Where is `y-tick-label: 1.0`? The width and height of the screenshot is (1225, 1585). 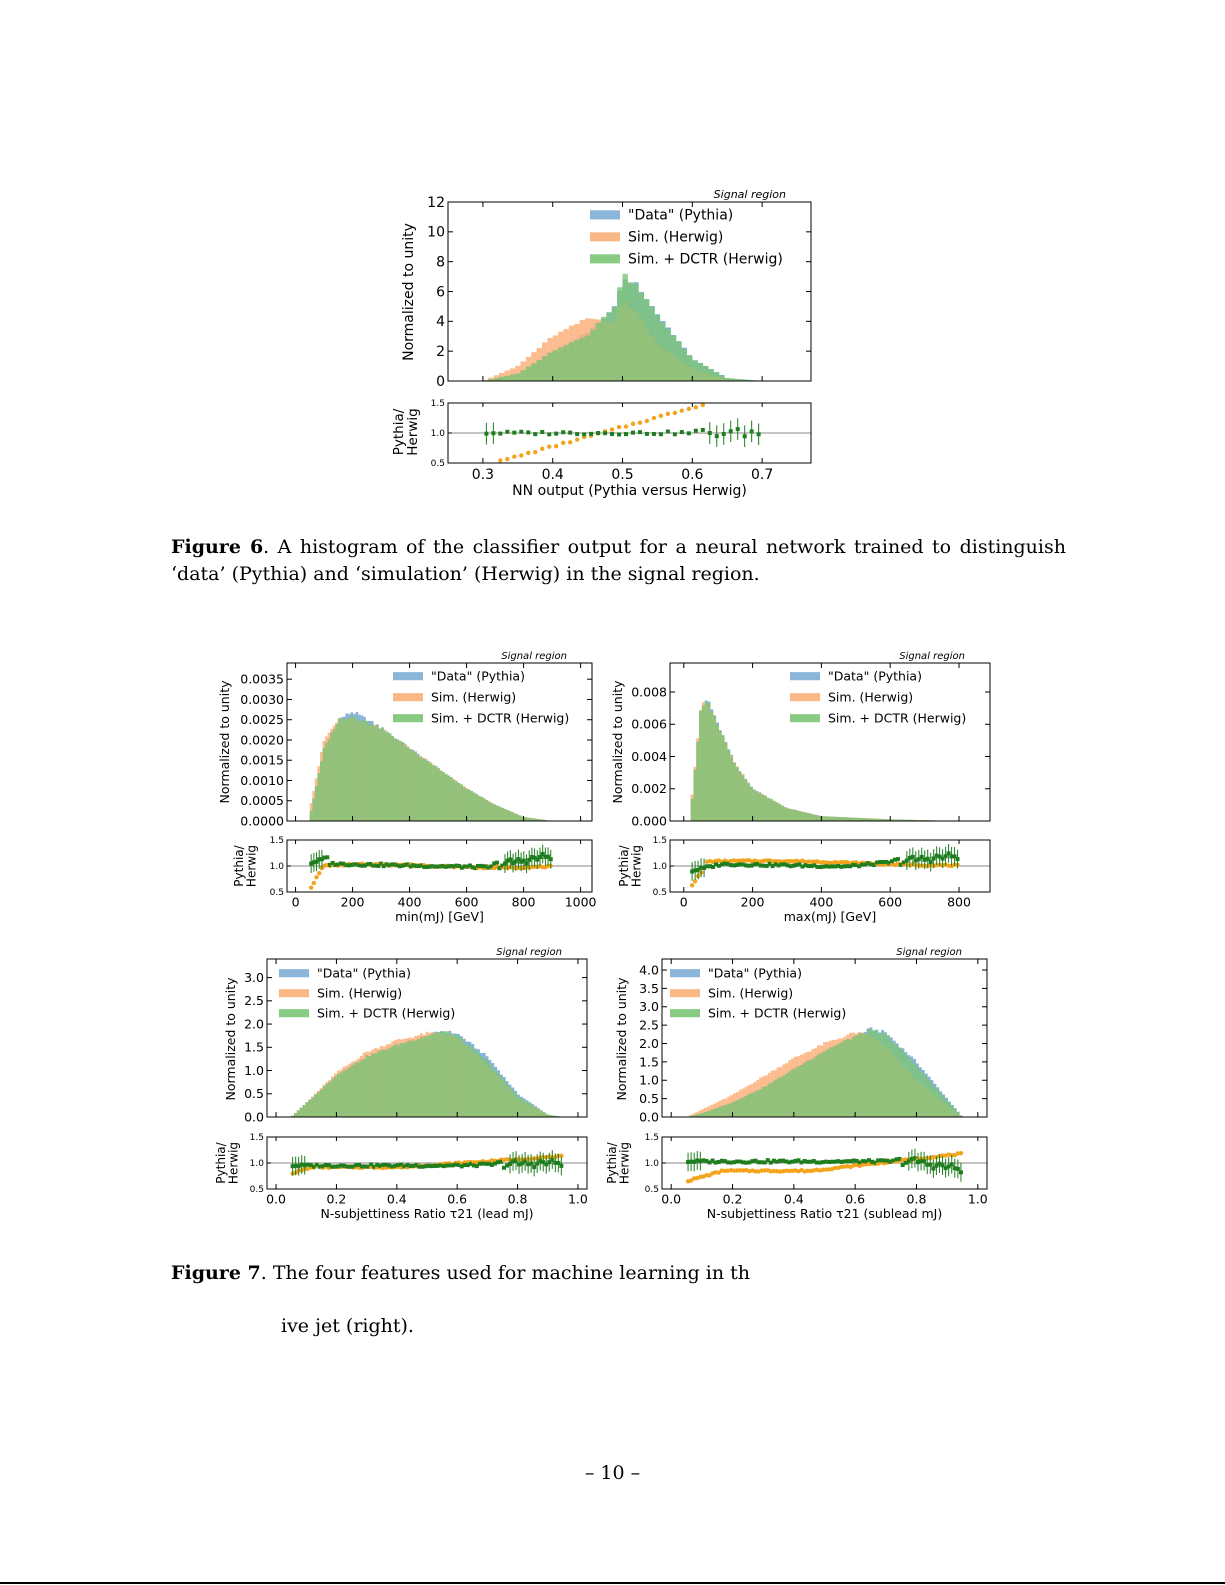 y-tick-label: 1.0 is located at coordinates (254, 1070).